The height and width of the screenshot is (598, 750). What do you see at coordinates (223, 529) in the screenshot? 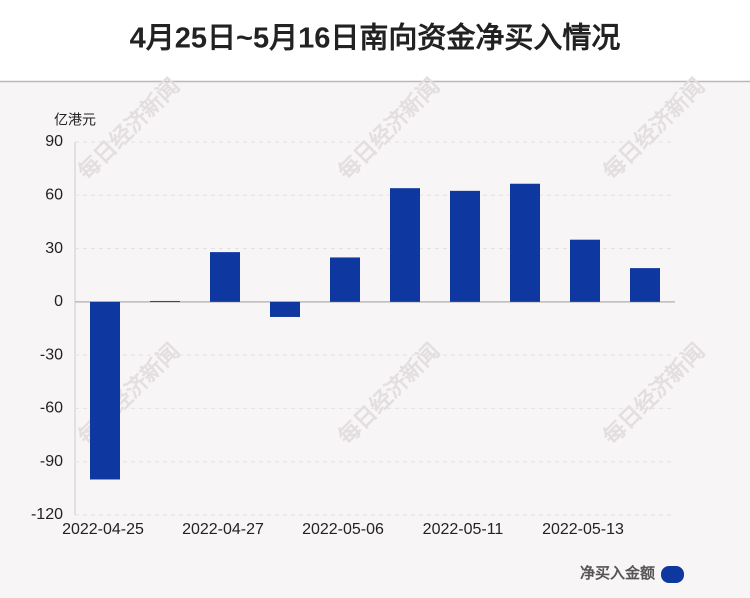
I see `x-tick-label: 2022-04-27` at bounding box center [223, 529].